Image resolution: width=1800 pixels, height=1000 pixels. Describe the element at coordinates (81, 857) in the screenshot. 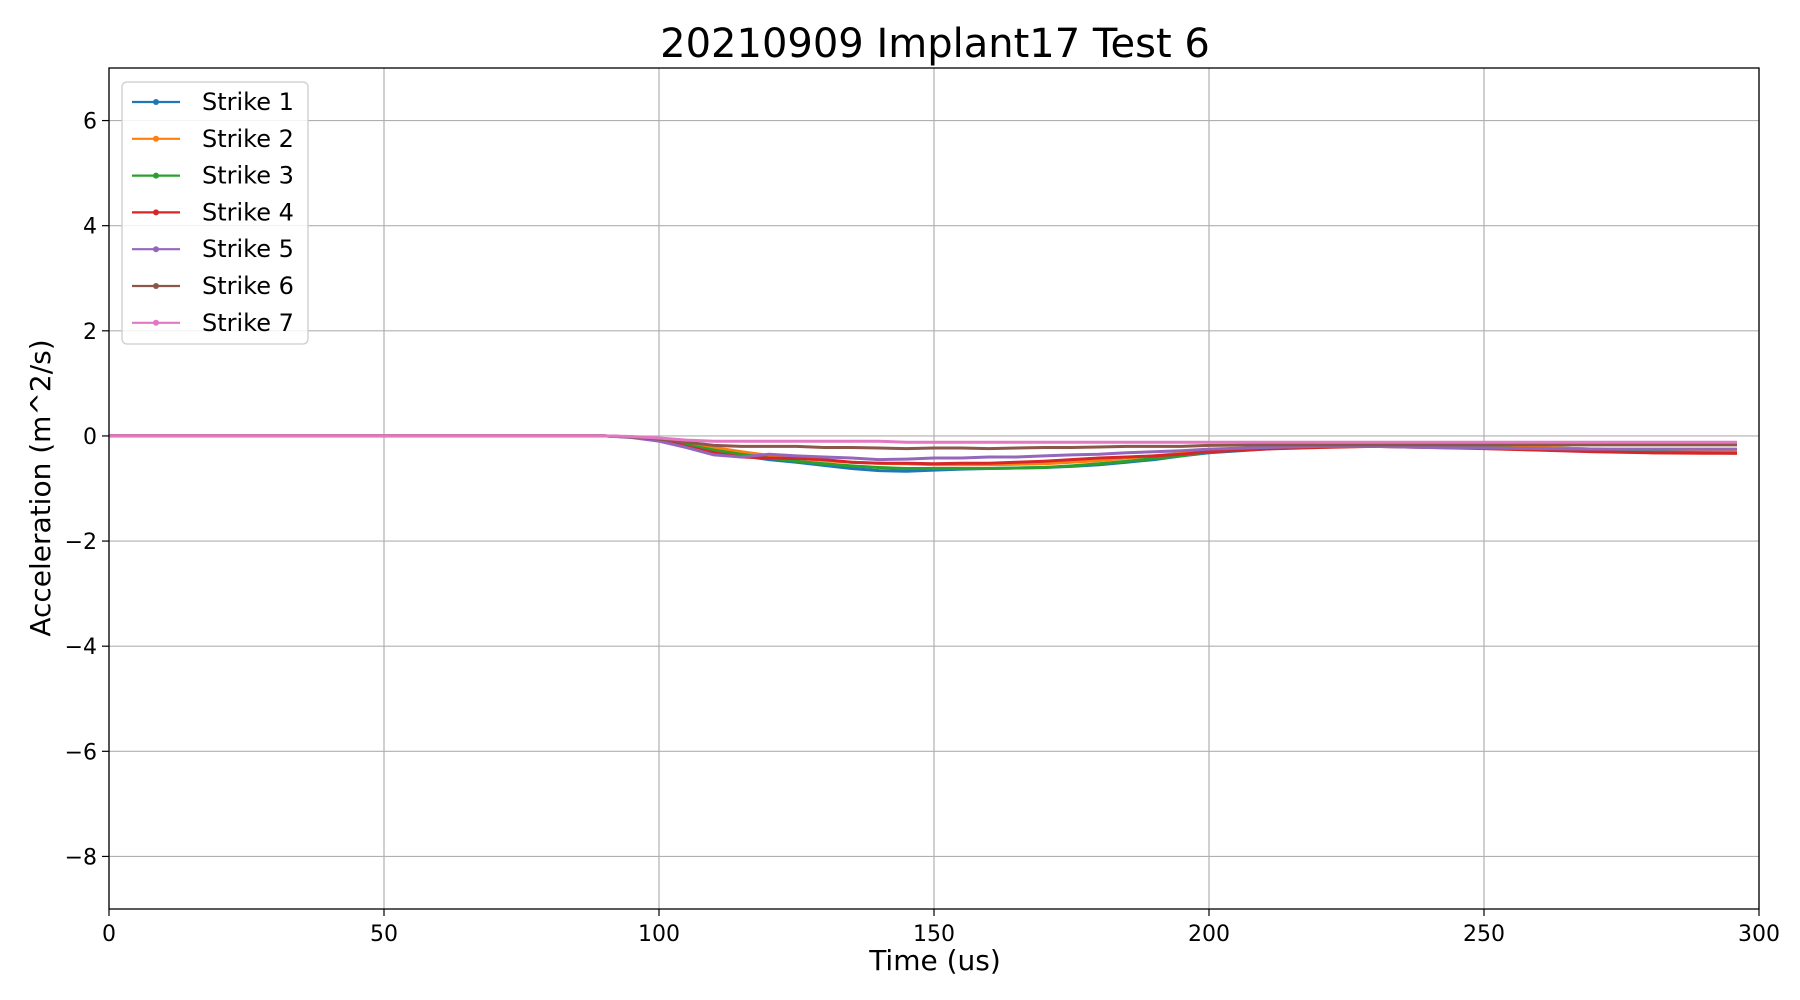

I see `y-tick-label: −8` at that location.